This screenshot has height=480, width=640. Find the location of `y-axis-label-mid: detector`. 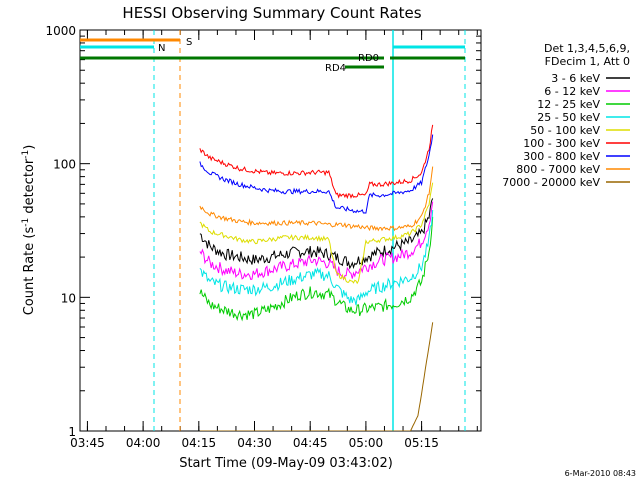

y-axis-label-mid: detector is located at coordinates (29, 188).